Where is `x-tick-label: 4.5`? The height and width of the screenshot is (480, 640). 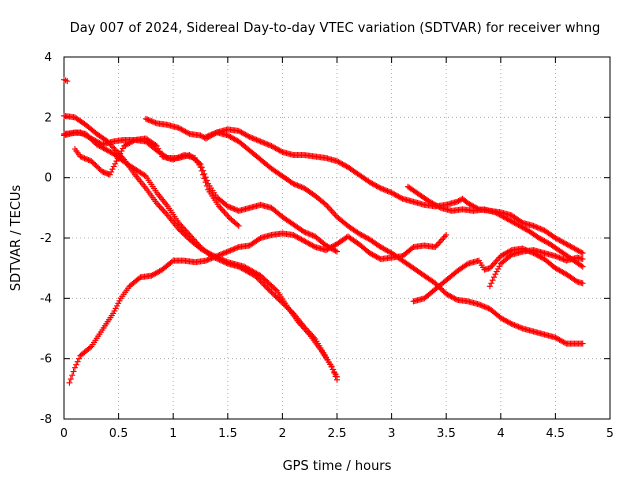
x-tick-label: 4.5 is located at coordinates (555, 433).